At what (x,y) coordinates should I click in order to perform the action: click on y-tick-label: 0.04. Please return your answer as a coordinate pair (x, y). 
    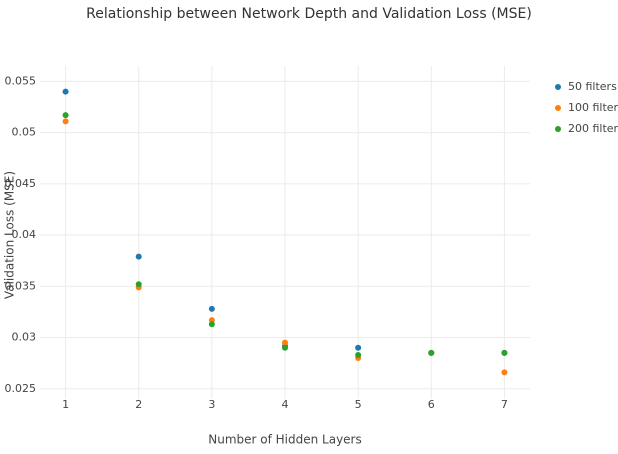
    Looking at the image, I should click on (24, 234).